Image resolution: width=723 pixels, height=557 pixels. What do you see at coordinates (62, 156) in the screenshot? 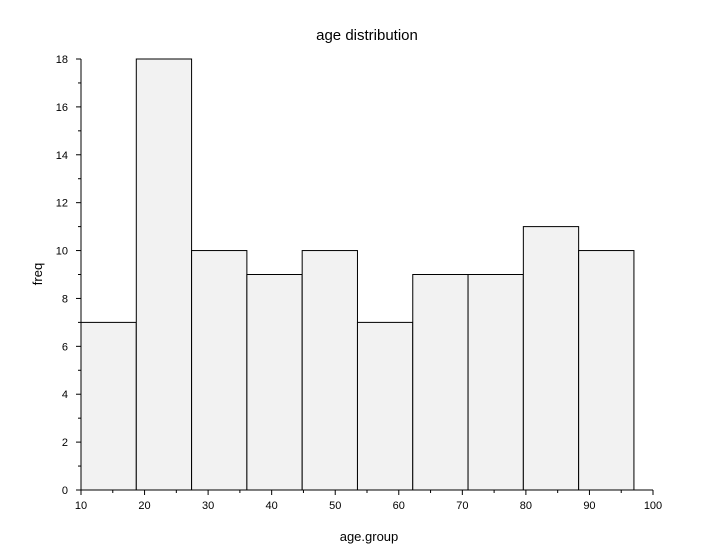
I see `y-tick-label-14: 14` at bounding box center [62, 156].